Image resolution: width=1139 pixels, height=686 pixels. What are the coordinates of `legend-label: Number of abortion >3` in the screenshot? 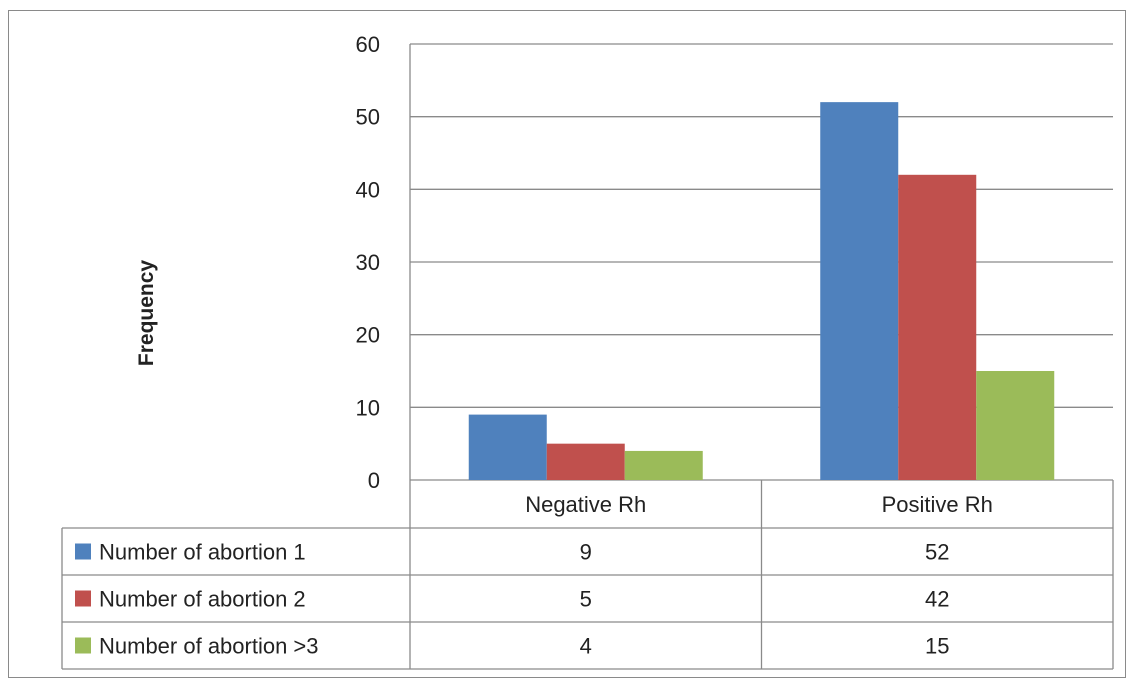 It's located at (209, 646).